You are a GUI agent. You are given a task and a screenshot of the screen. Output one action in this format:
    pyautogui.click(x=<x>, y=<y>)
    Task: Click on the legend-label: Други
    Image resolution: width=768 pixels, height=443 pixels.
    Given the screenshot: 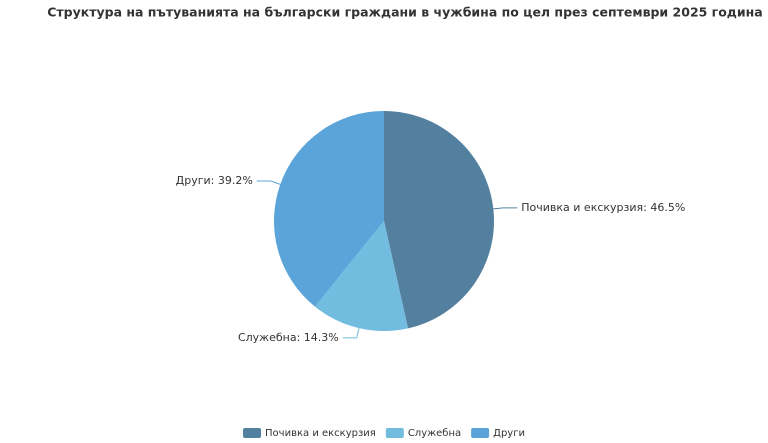 What is the action you would take?
    pyautogui.click(x=509, y=433)
    